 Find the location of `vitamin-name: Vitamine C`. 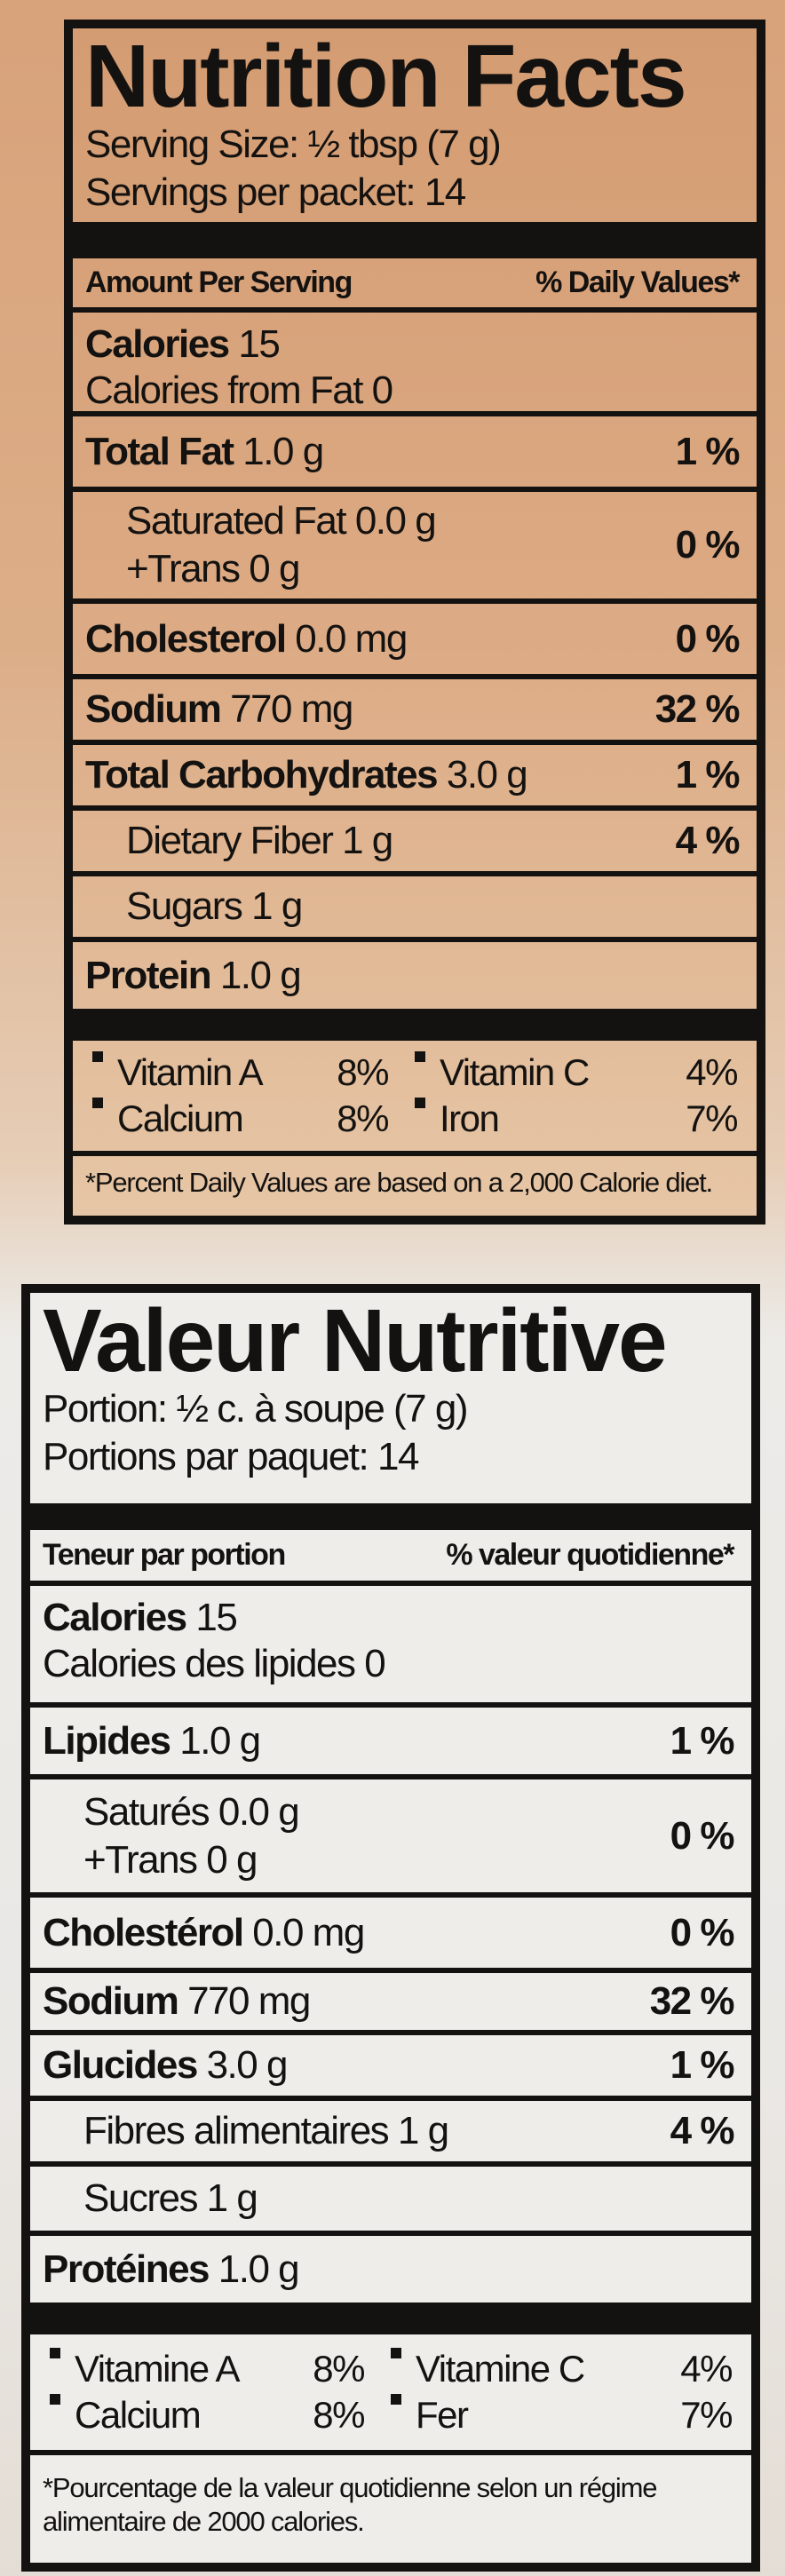

vitamin-name: Vitamine C is located at coordinates (500, 2369).